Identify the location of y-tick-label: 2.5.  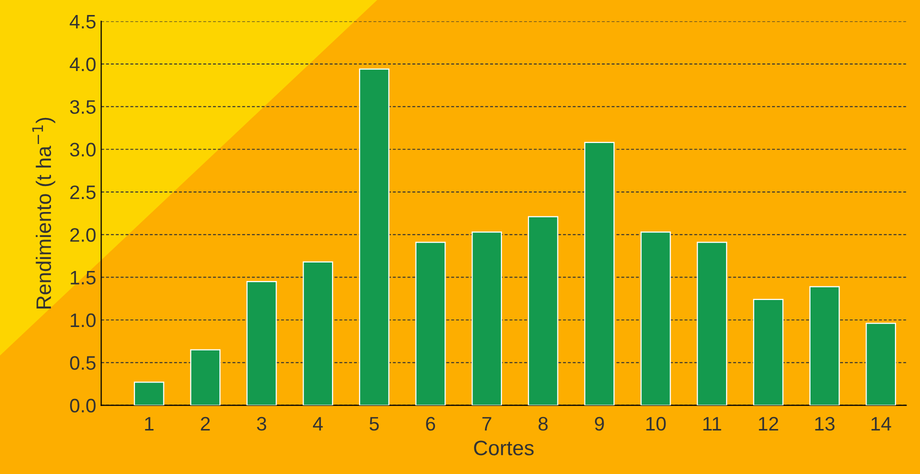
(83, 192).